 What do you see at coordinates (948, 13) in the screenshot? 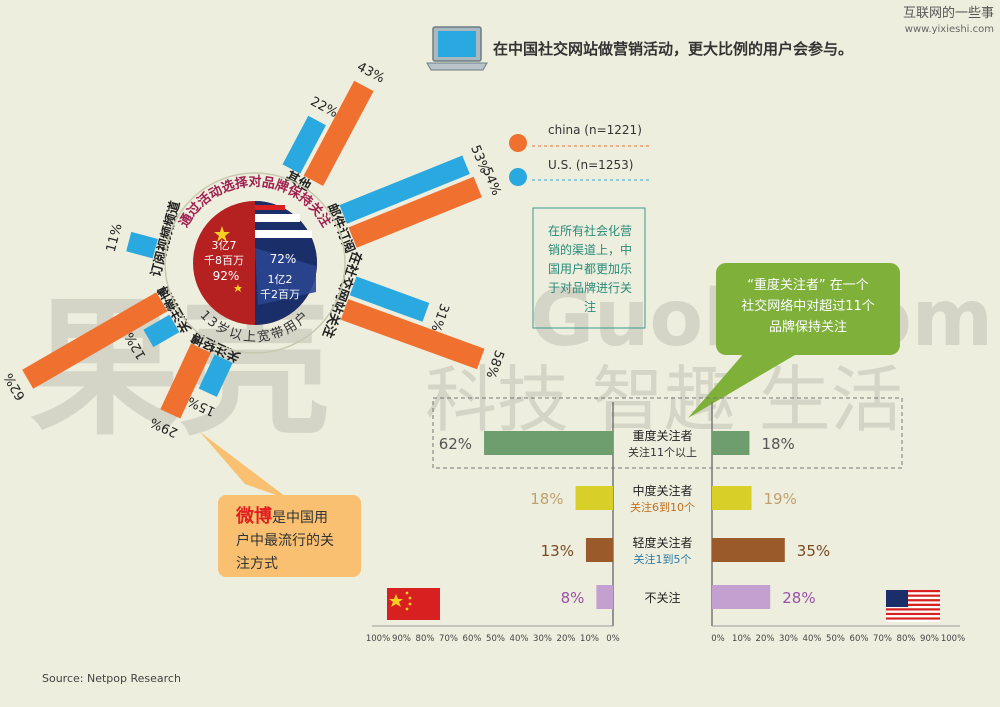
I see `site-name: 互联网的一些事` at bounding box center [948, 13].